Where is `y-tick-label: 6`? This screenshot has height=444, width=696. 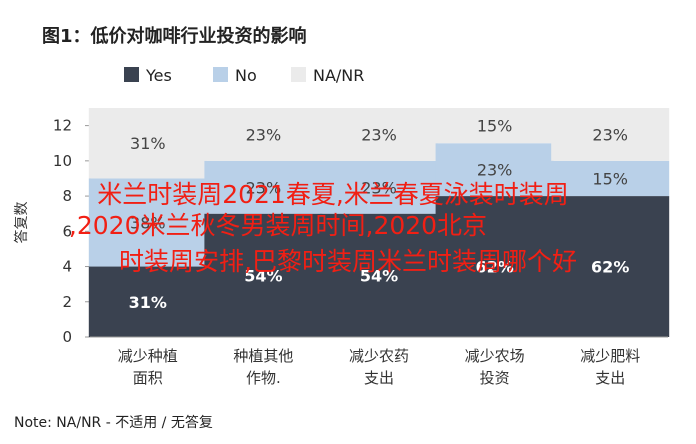 y-tick-label: 6 is located at coordinates (67, 231).